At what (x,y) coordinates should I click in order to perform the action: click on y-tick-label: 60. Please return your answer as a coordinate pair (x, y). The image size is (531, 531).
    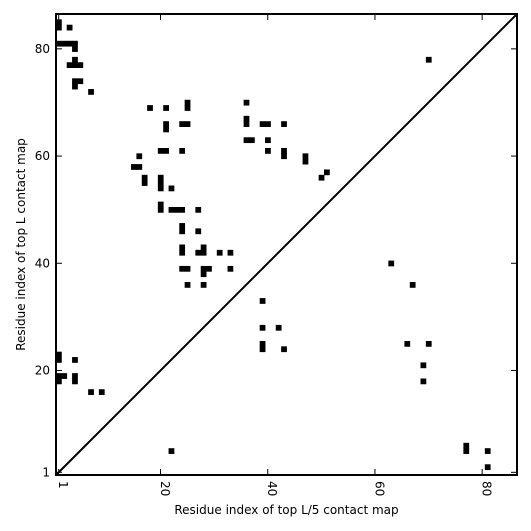
    Looking at the image, I should click on (42, 156).